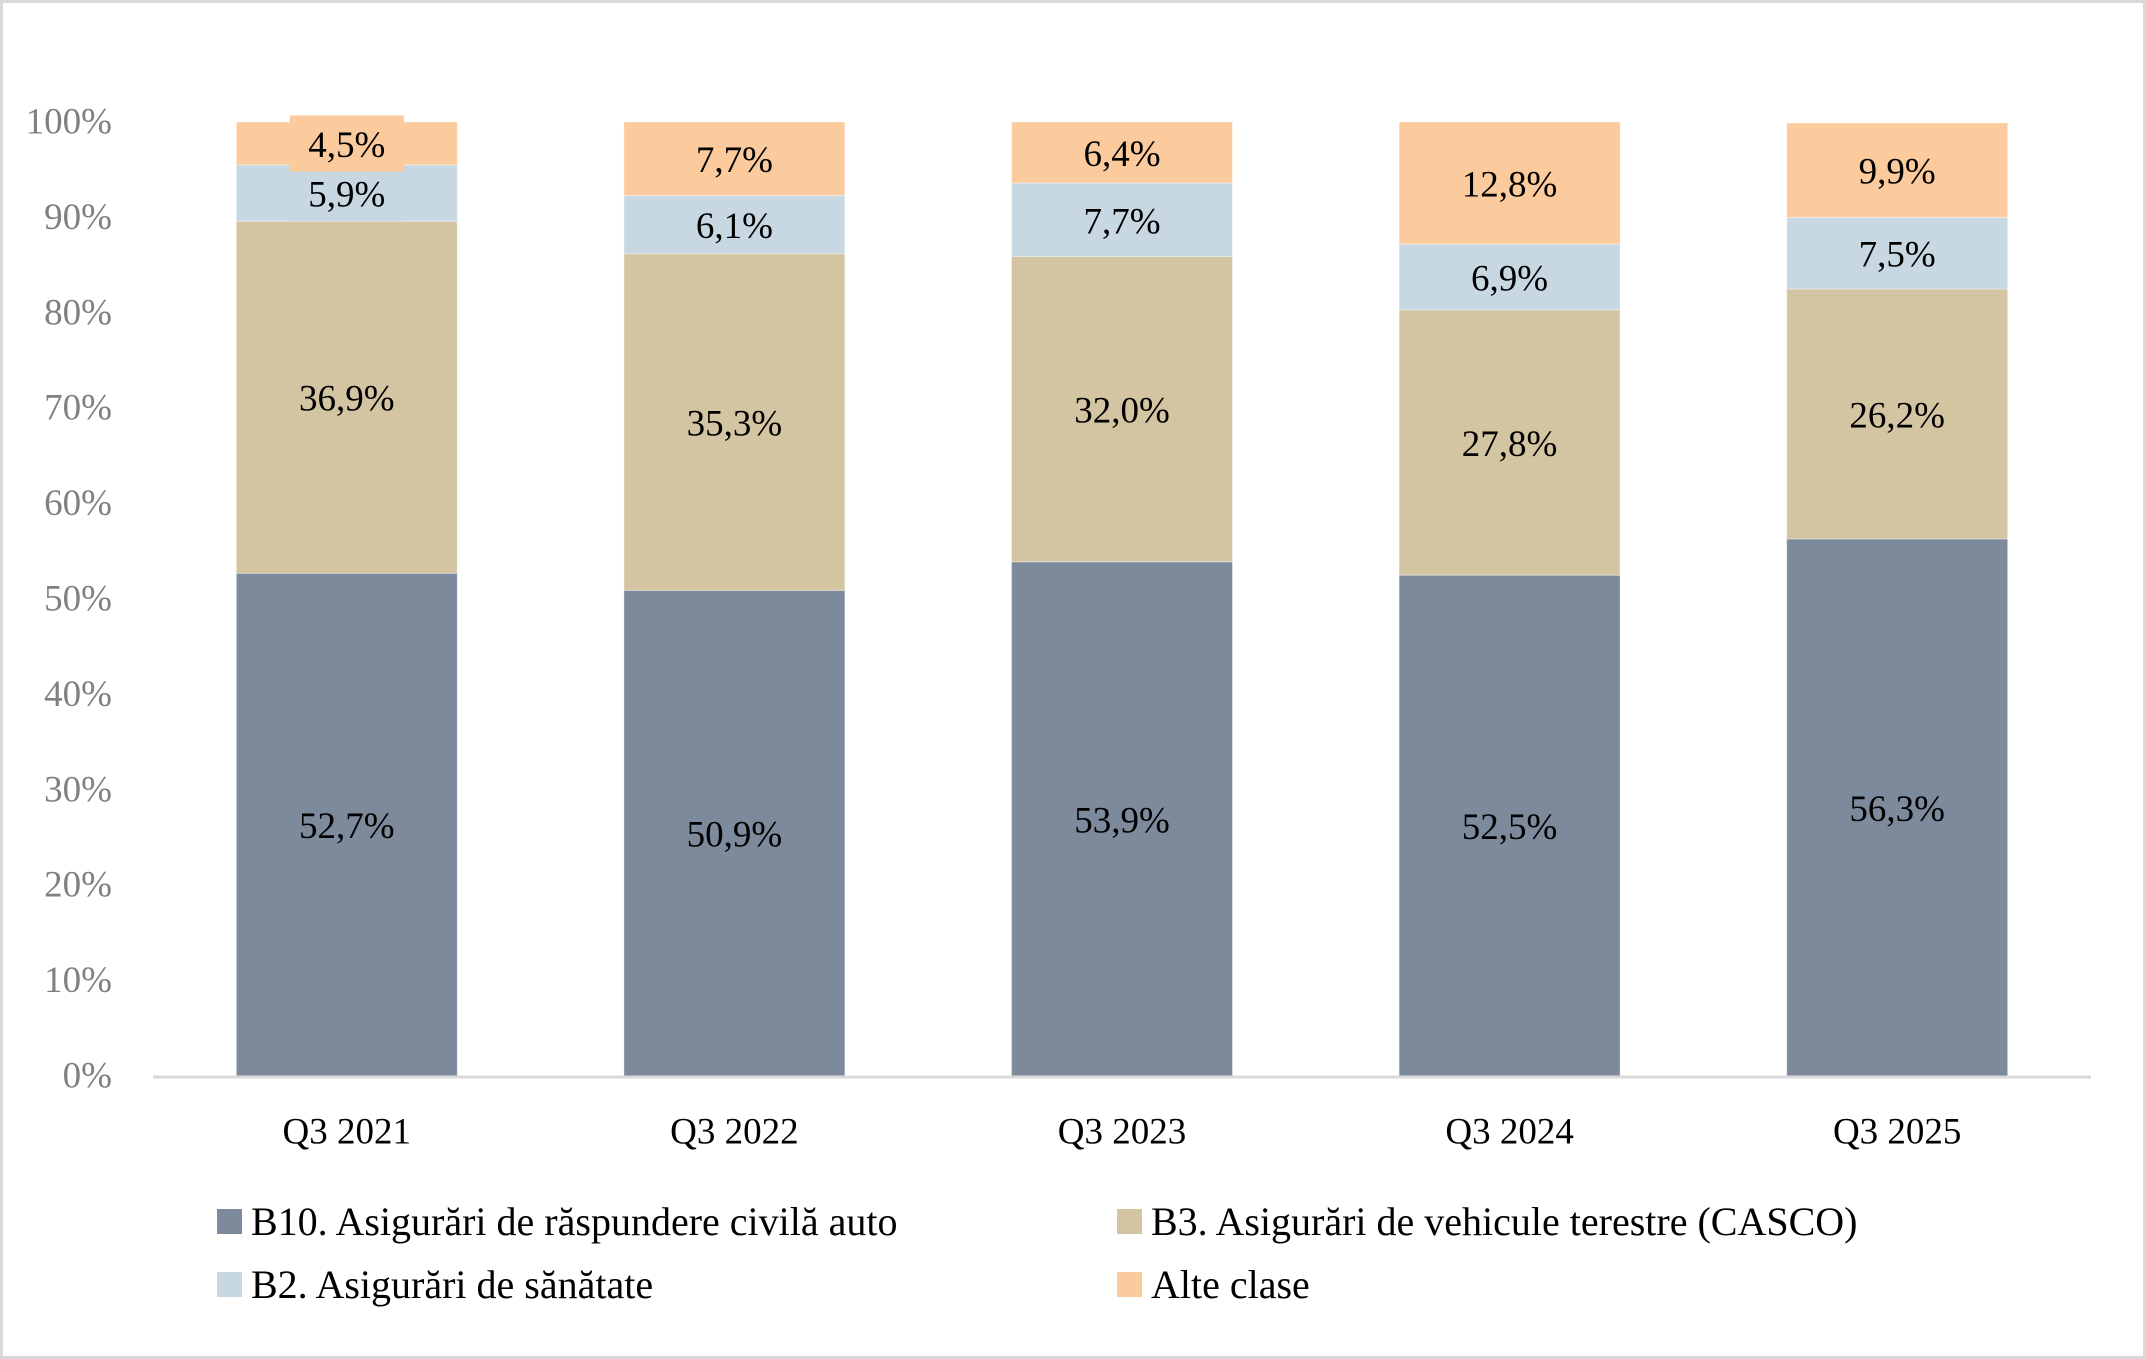  What do you see at coordinates (78, 694) in the screenshot?
I see `y-tick-label: 40%` at bounding box center [78, 694].